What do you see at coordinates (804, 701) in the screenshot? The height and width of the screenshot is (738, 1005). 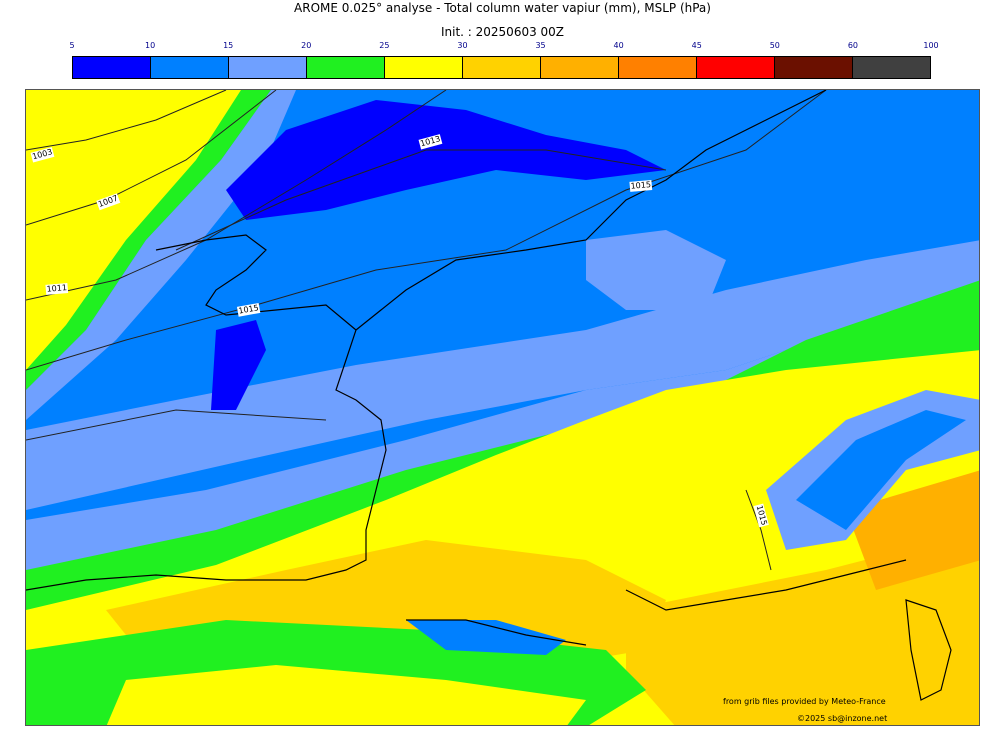 I see `data-source-credit: from grib files provided by Meteo-France` at bounding box center [804, 701].